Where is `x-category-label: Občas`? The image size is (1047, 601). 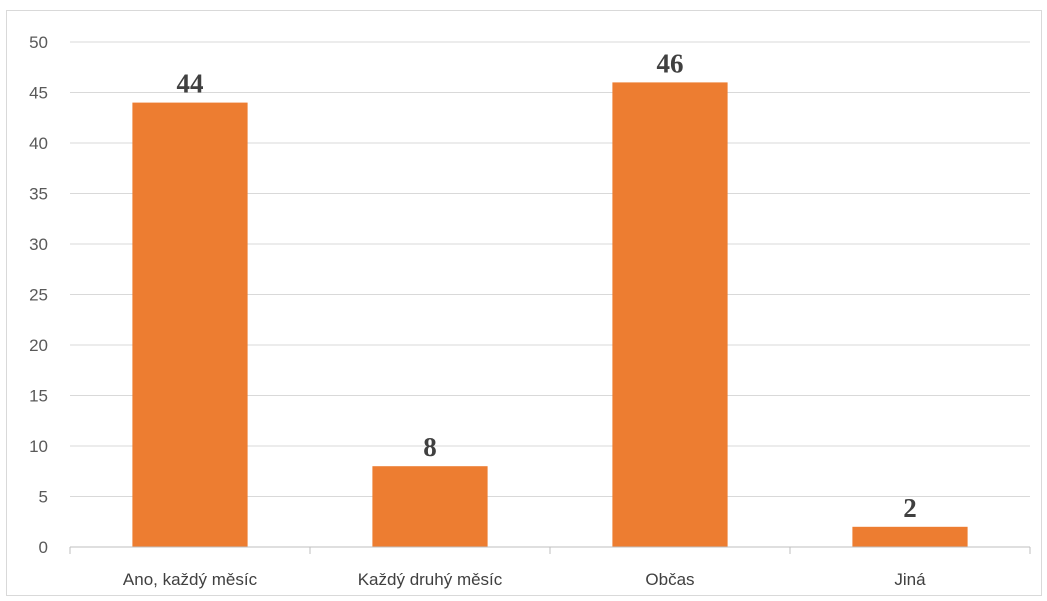
x-category-label: Občas is located at coordinates (669, 579).